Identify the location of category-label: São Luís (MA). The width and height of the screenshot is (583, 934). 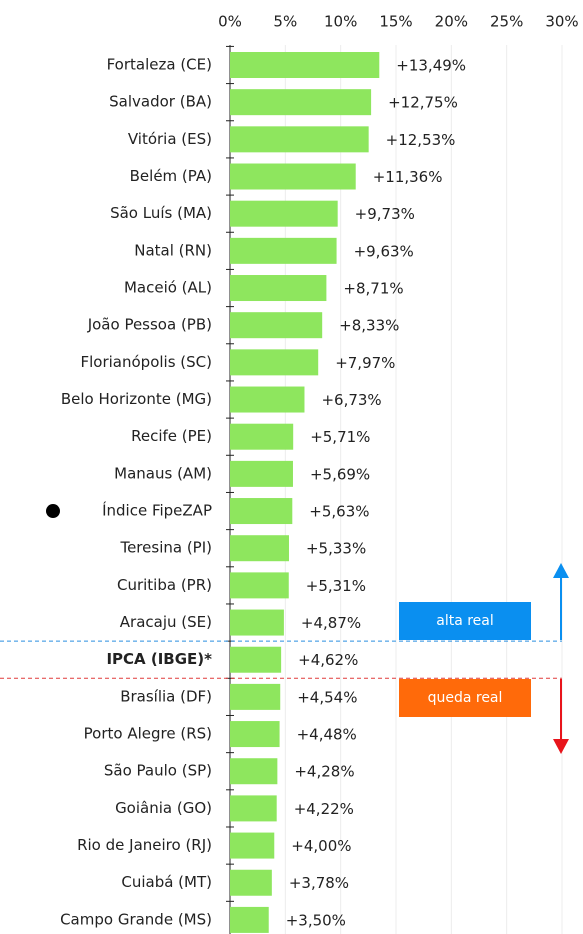
(161, 213).